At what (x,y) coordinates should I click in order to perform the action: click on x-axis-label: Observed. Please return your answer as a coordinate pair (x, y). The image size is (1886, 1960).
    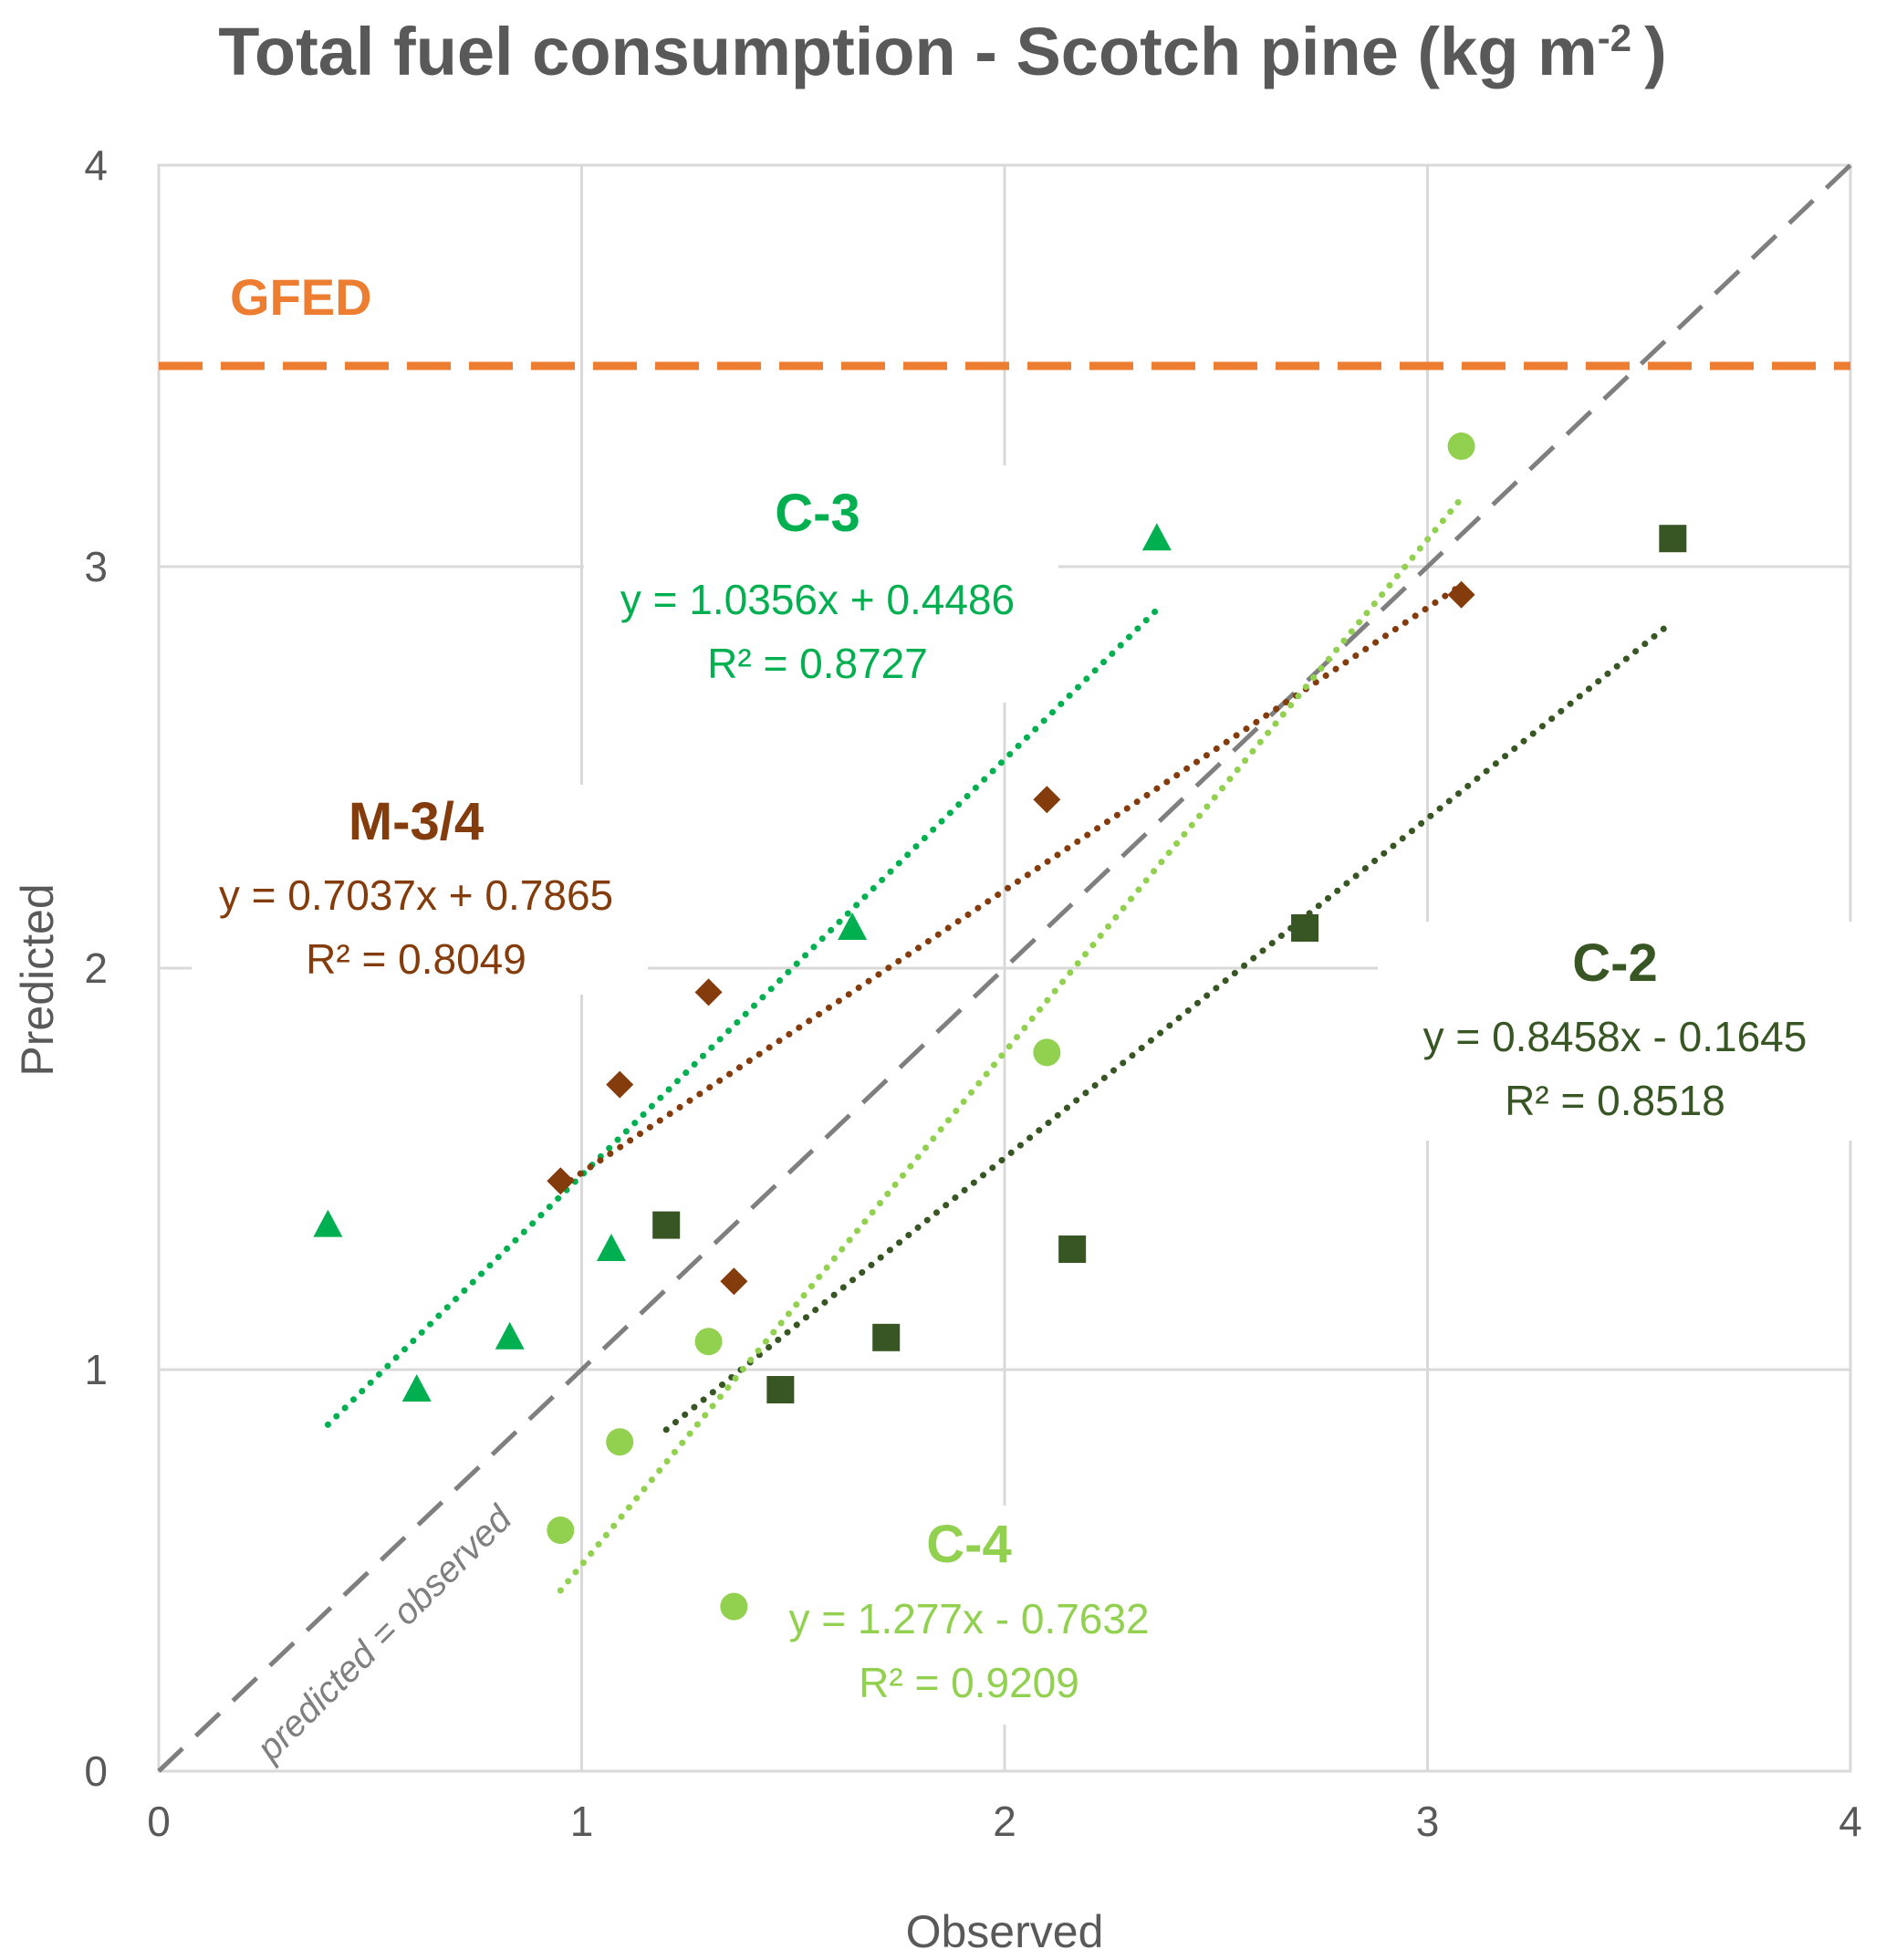
    Looking at the image, I should click on (1005, 1932).